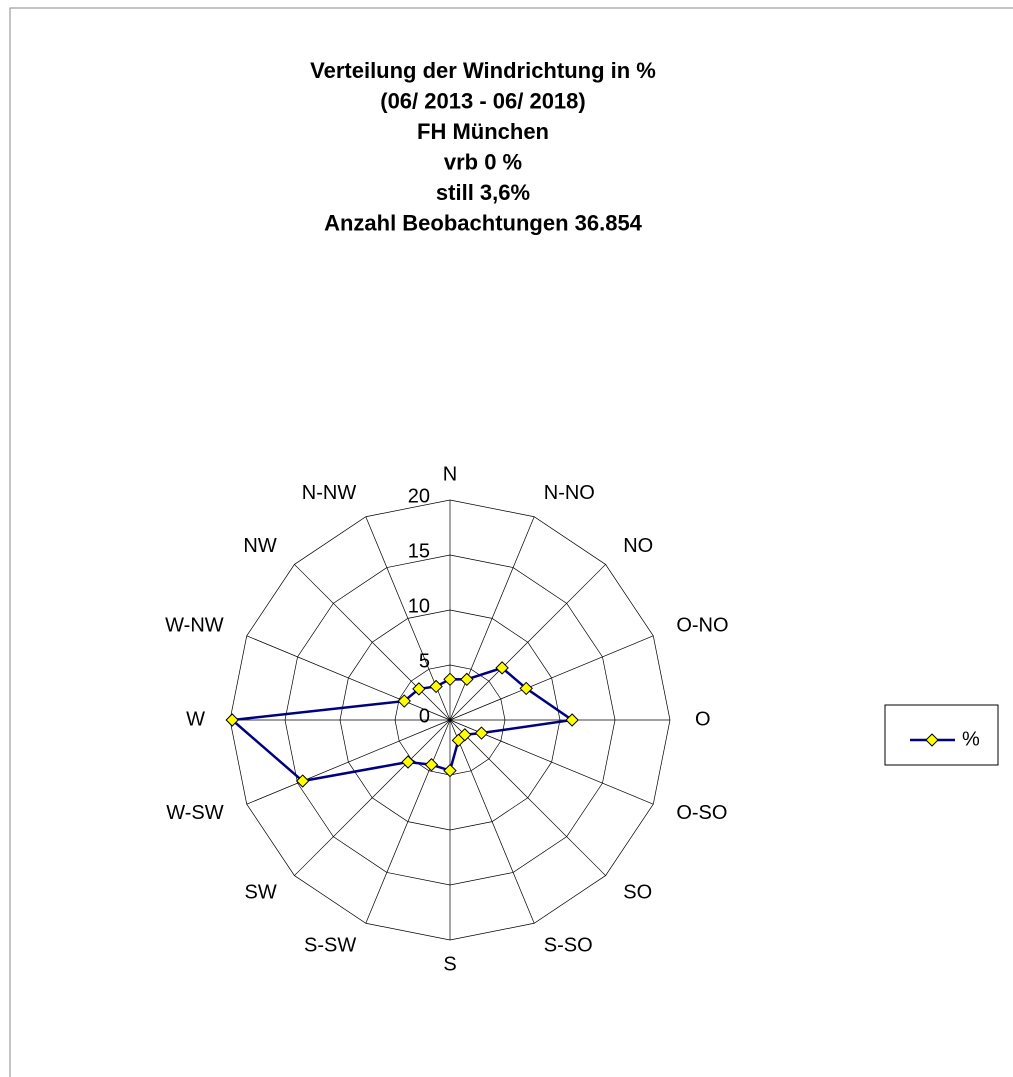  What do you see at coordinates (259, 546) in the screenshot?
I see `category-label: NW` at bounding box center [259, 546].